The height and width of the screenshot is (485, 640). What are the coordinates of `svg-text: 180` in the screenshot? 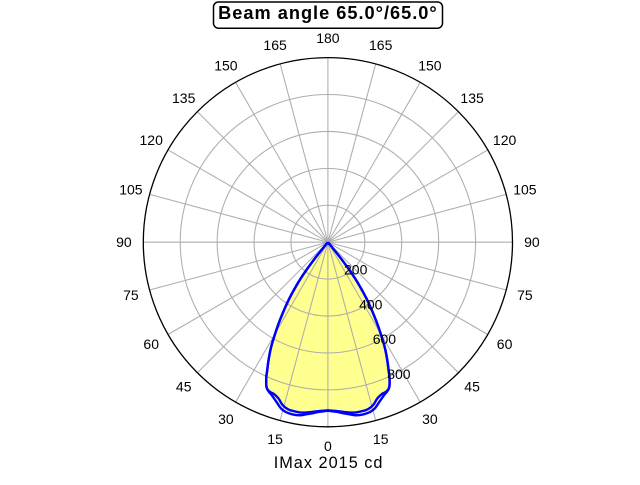 It's located at (328, 38).